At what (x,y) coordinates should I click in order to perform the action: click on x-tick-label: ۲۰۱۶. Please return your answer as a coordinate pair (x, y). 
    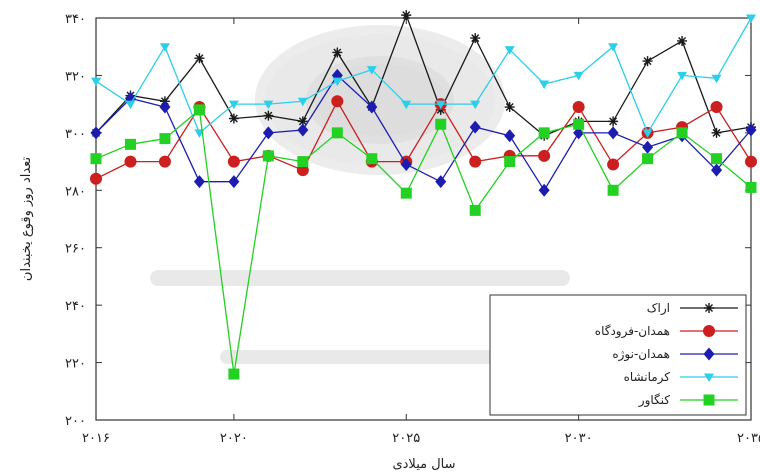
    Looking at the image, I should click on (96, 438).